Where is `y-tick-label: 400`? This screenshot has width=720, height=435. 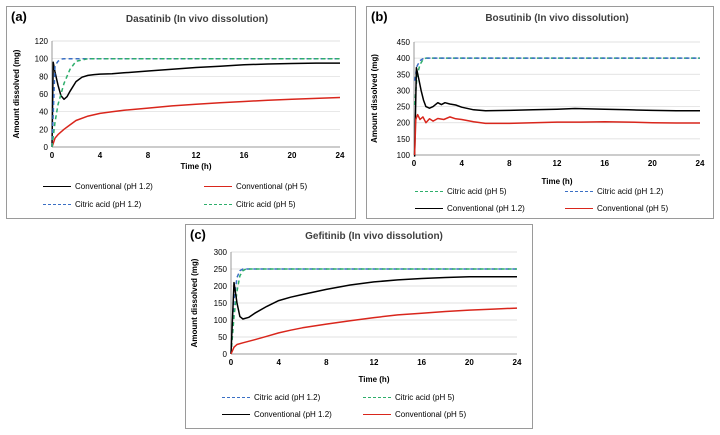 y-tick-label: 400 is located at coordinates (404, 58).